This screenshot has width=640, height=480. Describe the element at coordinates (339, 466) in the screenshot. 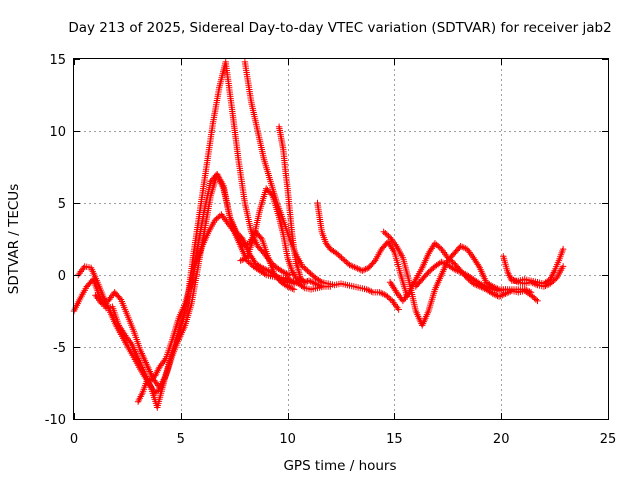

I see `x-axis-label: GPS time / hours` at that location.